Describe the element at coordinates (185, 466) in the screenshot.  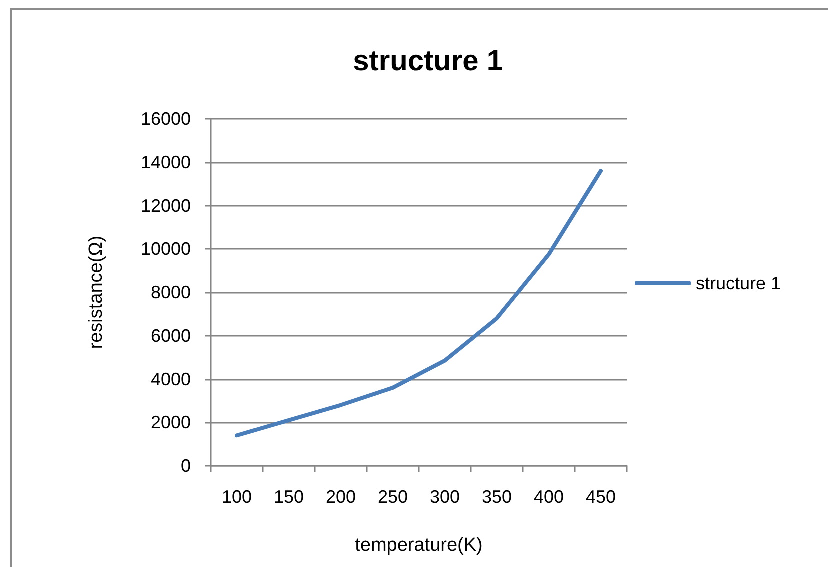
I see `y-tick-label: 0` at that location.